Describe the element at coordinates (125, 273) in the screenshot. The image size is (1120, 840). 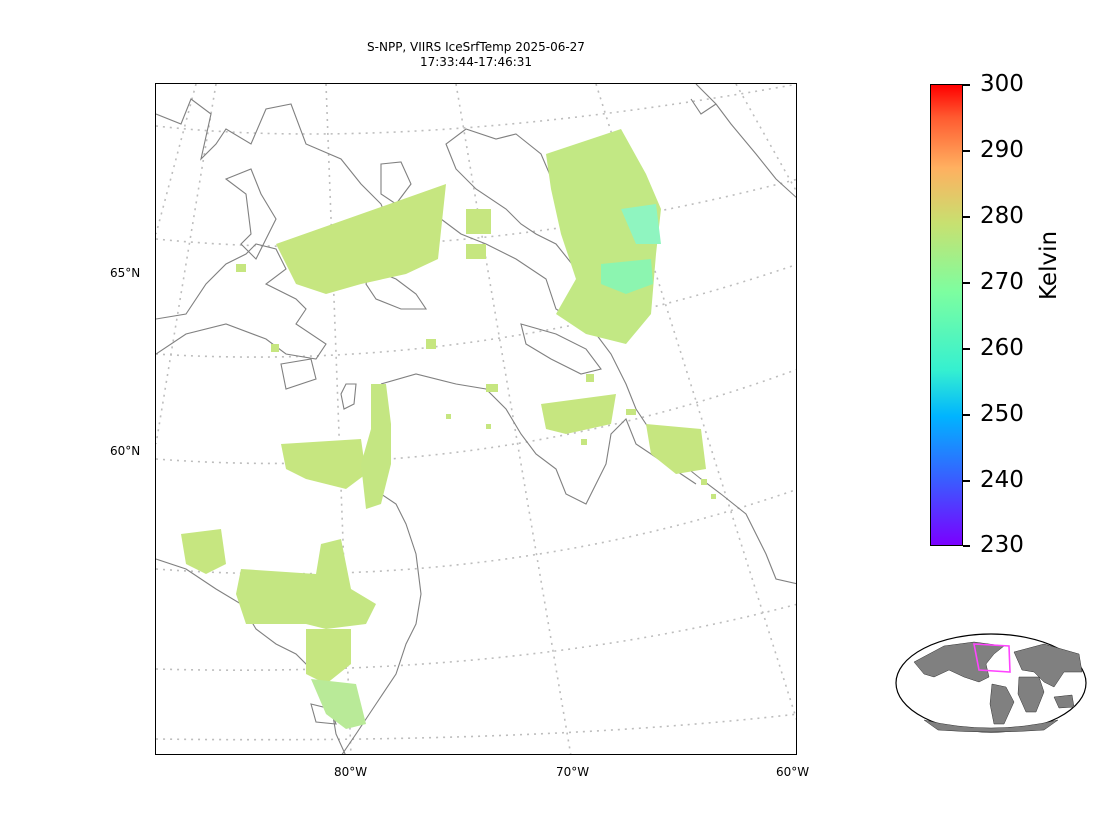
I see `lat-label-65n: 65°N` at that location.